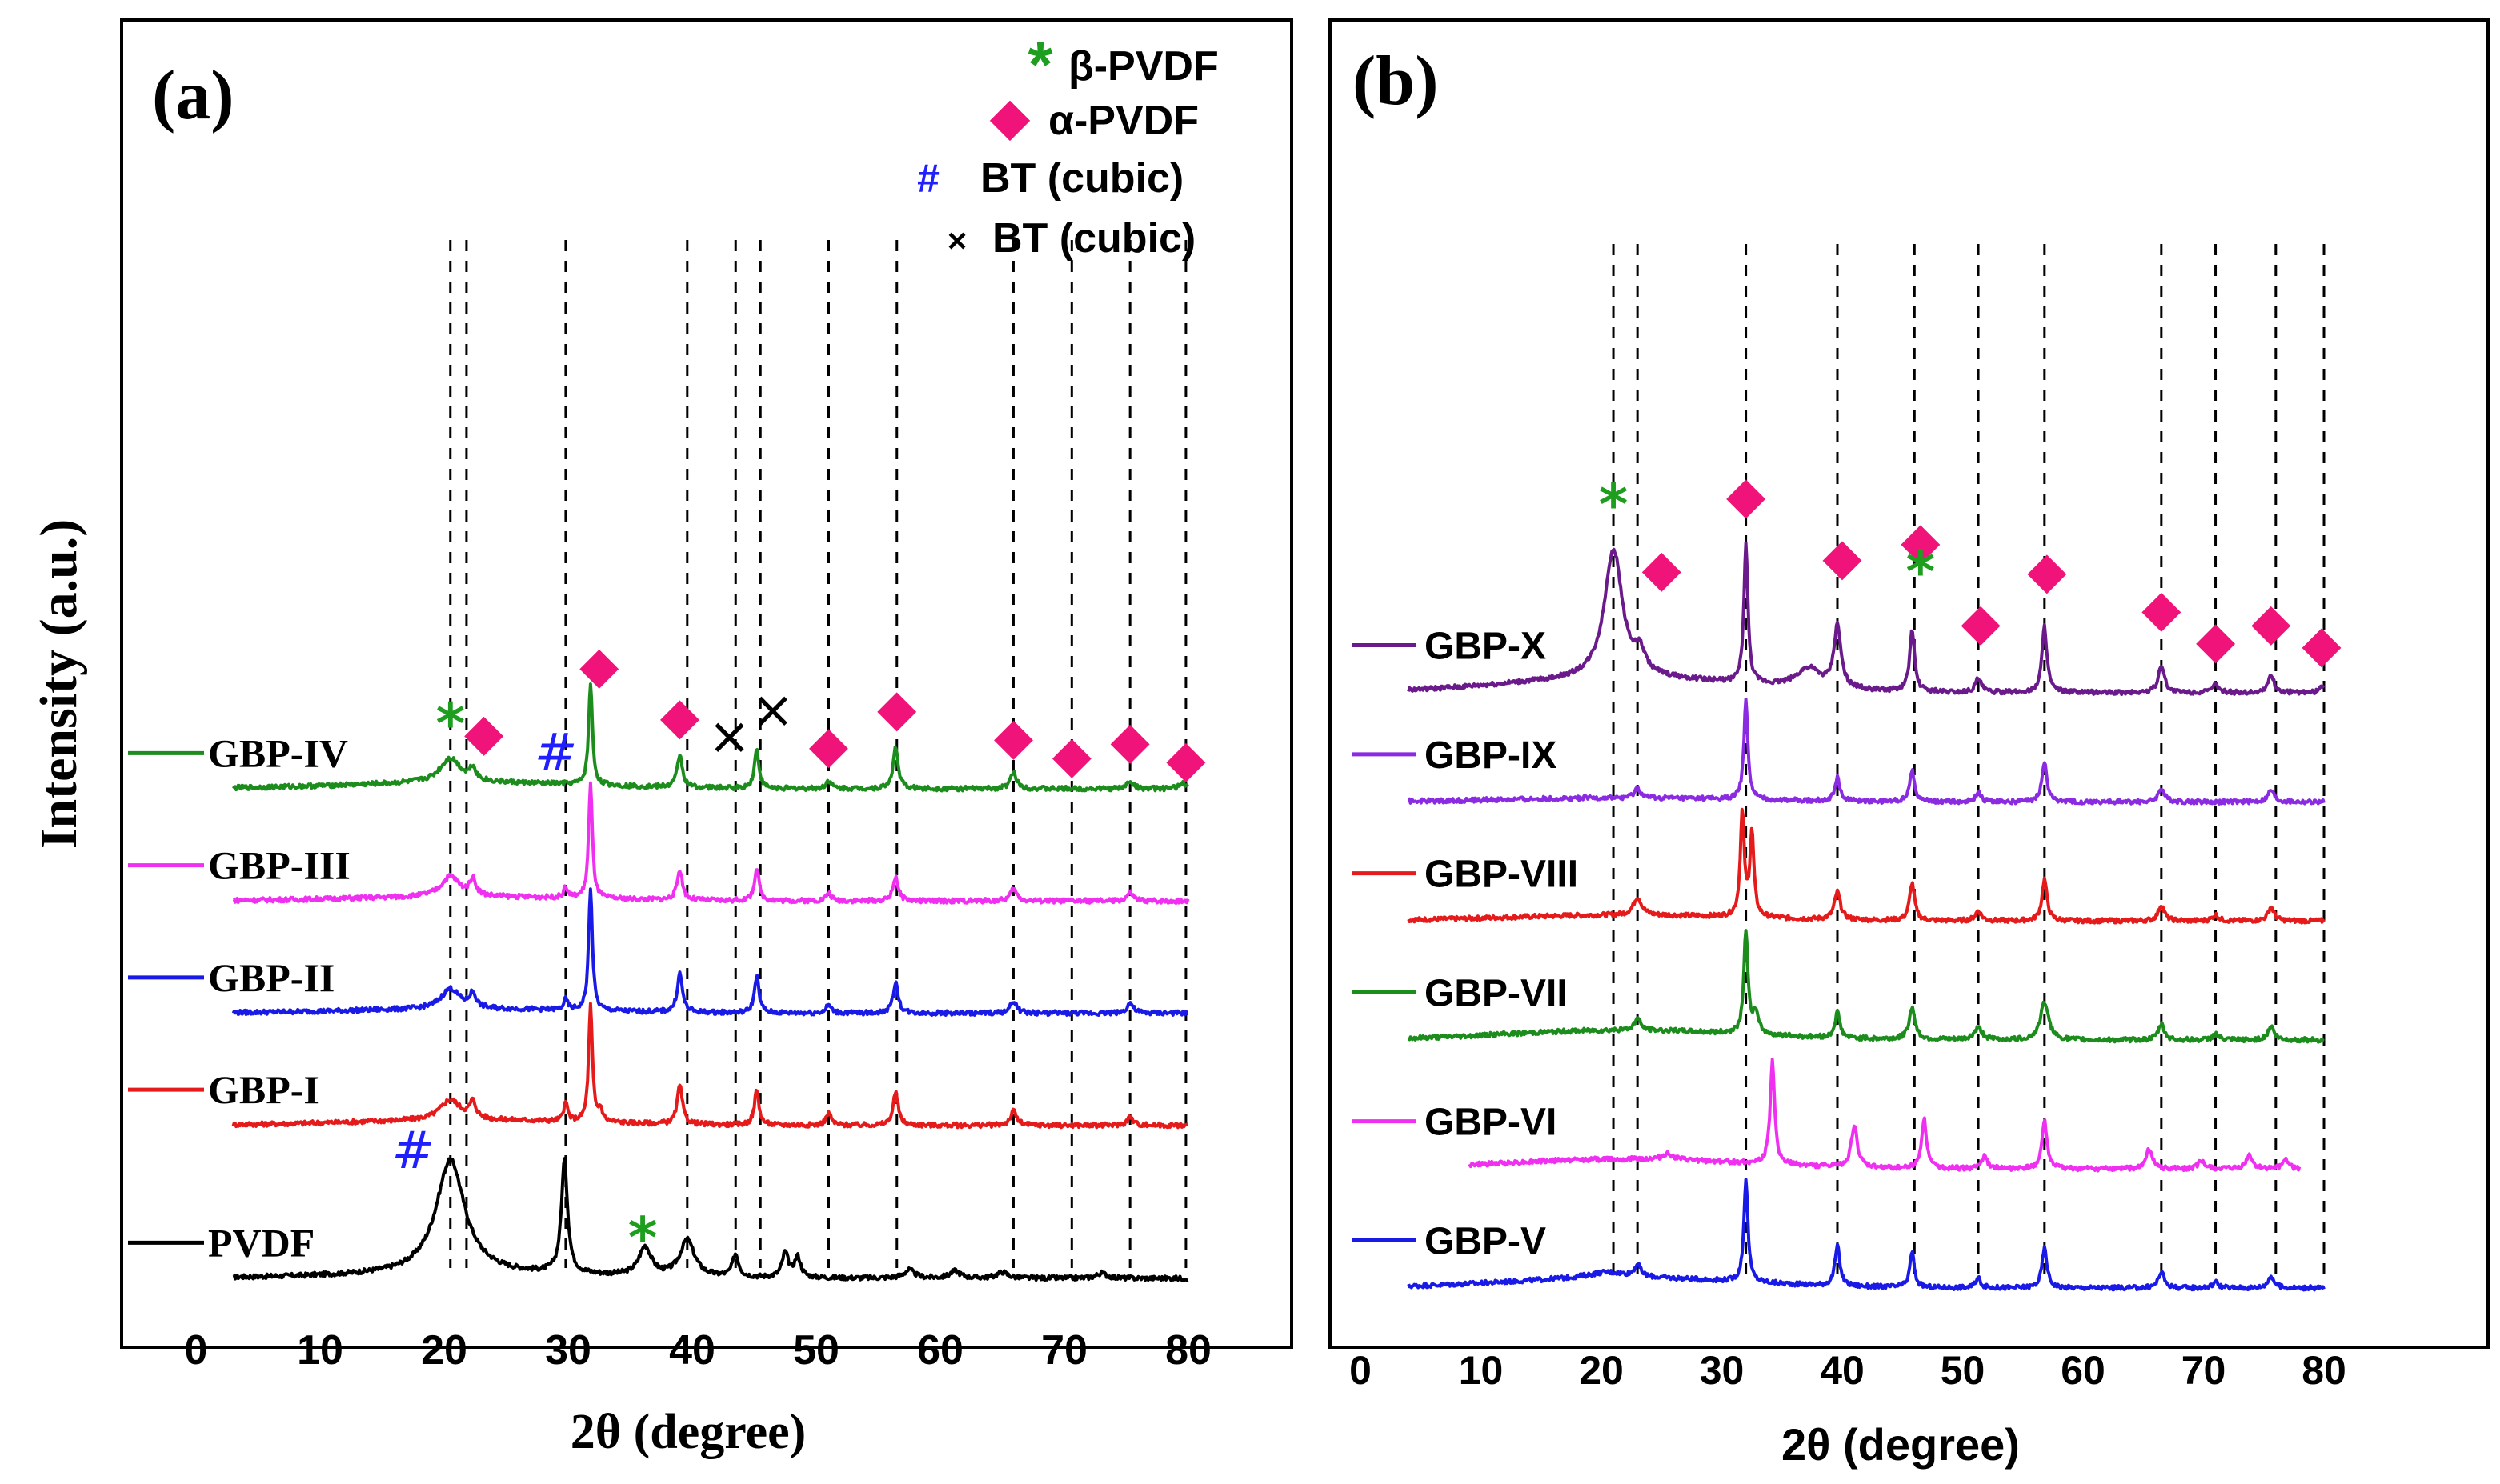 This screenshot has height=1484, width=2500. Describe the element at coordinates (710, 952) in the screenshot. I see `trace-gbp-ii` at that location.